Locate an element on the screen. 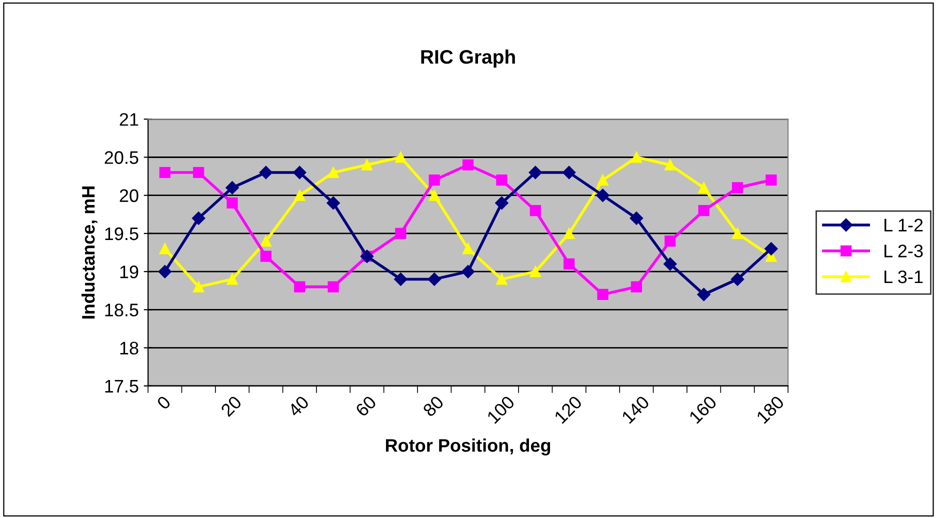 The width and height of the screenshot is (937, 518). x-axis-title: Rotor Position, deg is located at coordinates (468, 447).